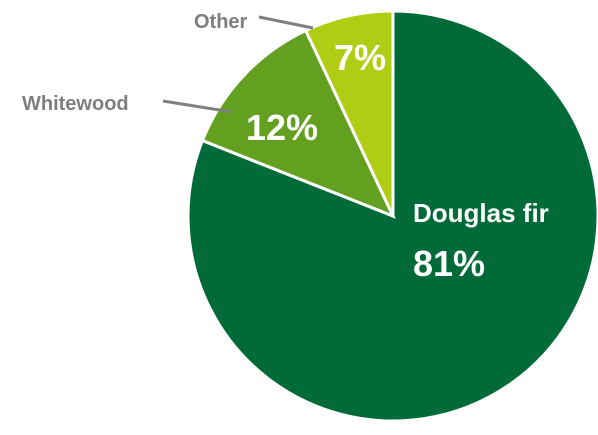 The image size is (598, 435). Describe the element at coordinates (349, 113) in the screenshot. I see `pie-slice-other` at that location.